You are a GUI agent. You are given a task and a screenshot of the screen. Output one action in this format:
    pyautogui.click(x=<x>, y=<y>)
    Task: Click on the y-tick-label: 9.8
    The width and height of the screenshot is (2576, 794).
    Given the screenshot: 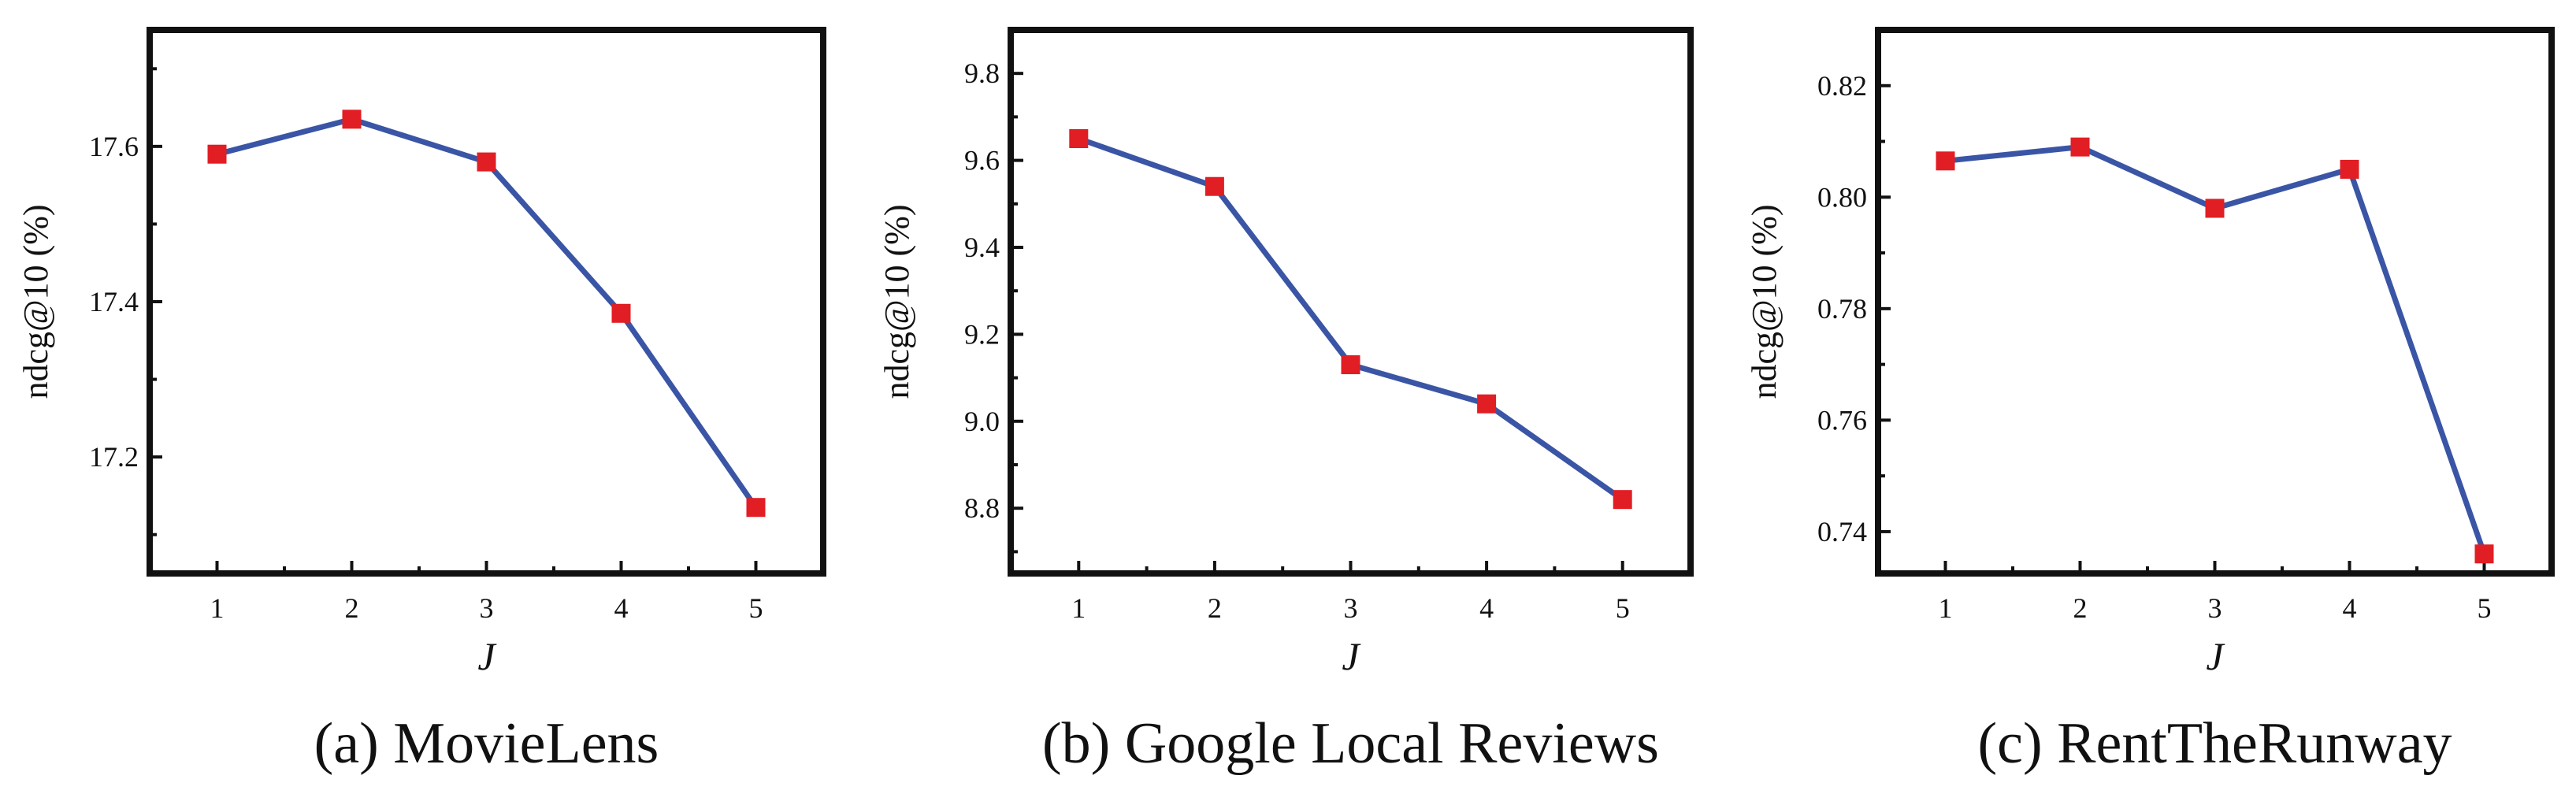 What is the action you would take?
    pyautogui.click(x=982, y=73)
    